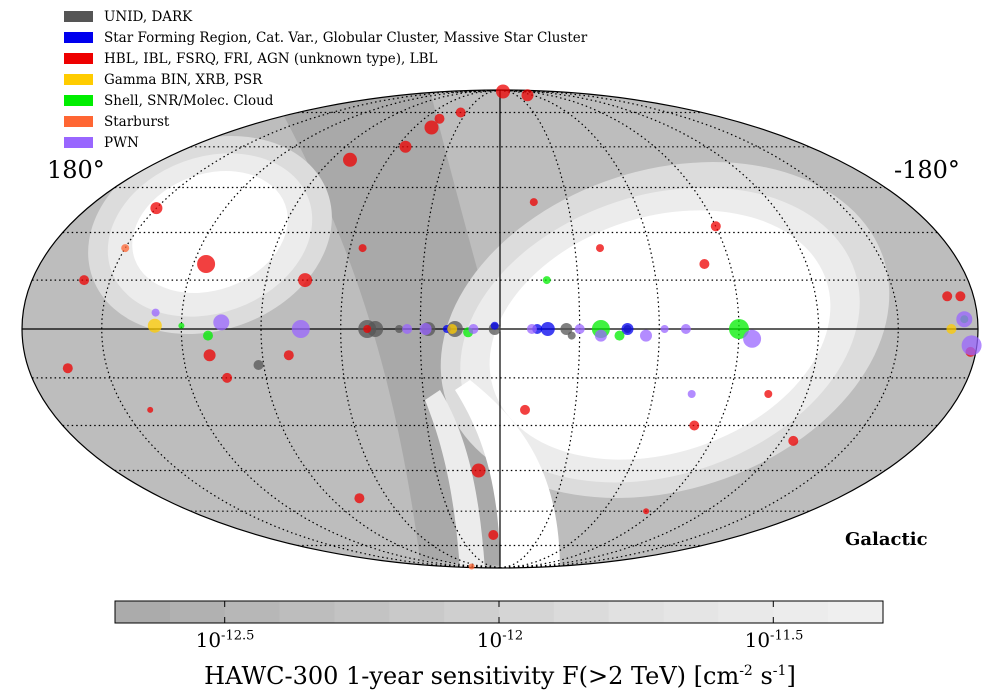  I want to click on colorbar, so click(499, 612).